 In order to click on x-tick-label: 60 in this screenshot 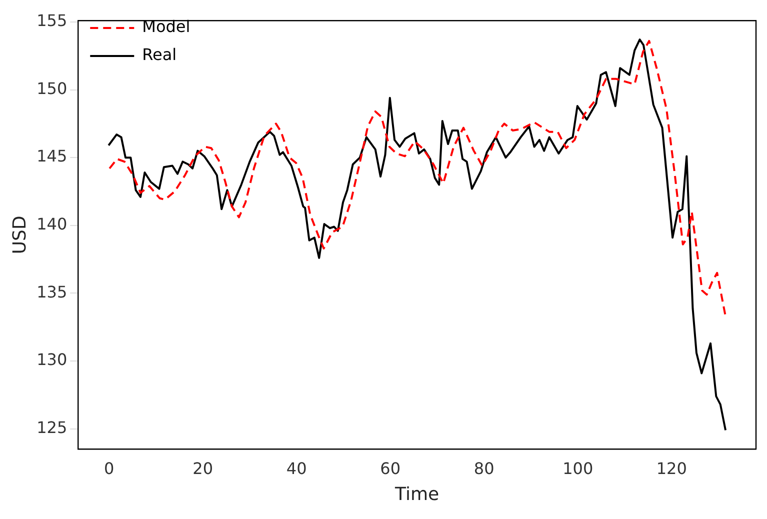, I will do `click(390, 468)`.